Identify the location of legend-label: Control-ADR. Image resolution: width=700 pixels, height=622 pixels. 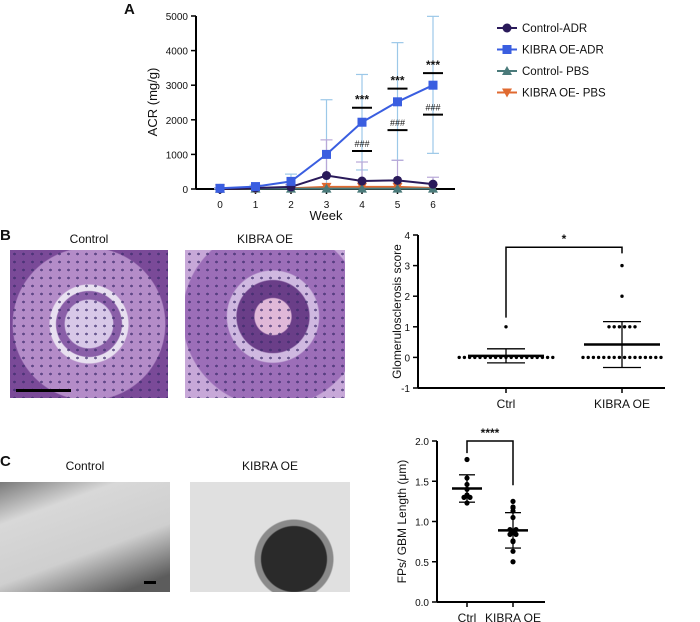
(554, 29).